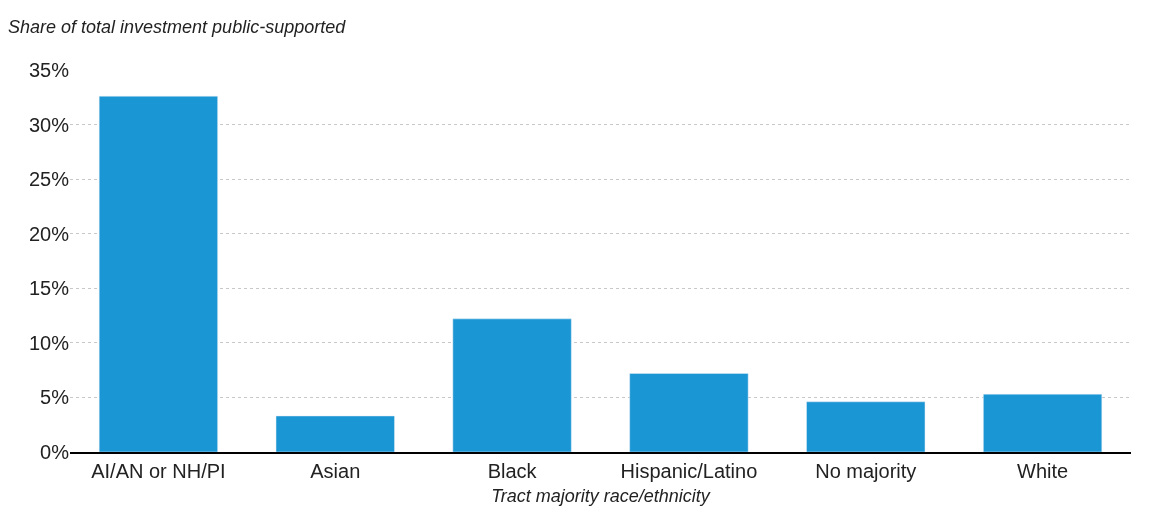  I want to click on y-tick-label: 0%, so click(55, 452).